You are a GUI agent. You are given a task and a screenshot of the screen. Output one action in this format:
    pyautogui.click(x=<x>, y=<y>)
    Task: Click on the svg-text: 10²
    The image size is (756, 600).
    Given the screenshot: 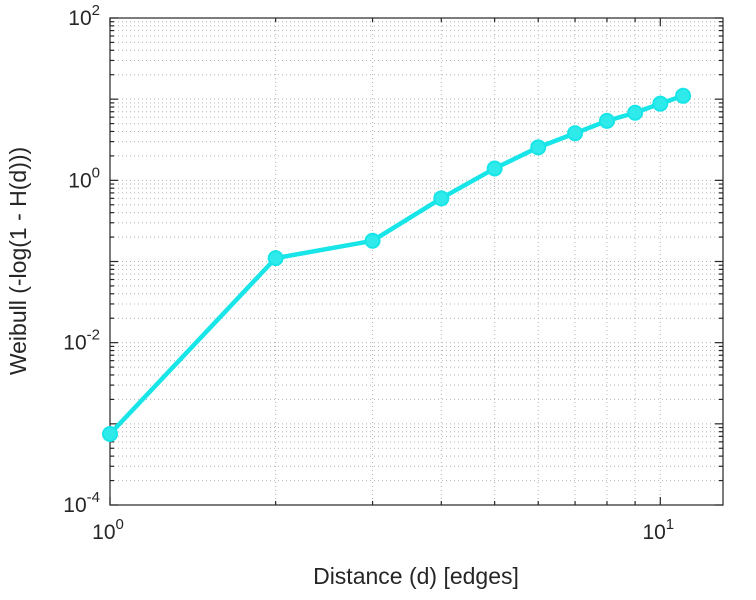 What is the action you would take?
    pyautogui.click(x=84, y=16)
    